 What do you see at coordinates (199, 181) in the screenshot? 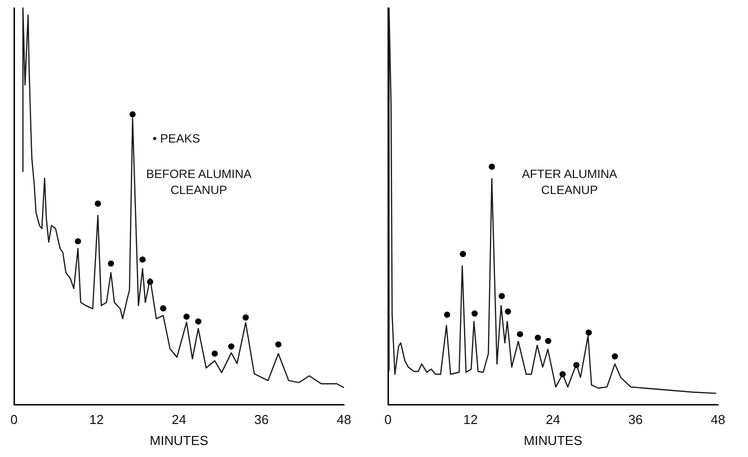
I see `annotation: BEFORE ALUMINA CLEANUP` at bounding box center [199, 181].